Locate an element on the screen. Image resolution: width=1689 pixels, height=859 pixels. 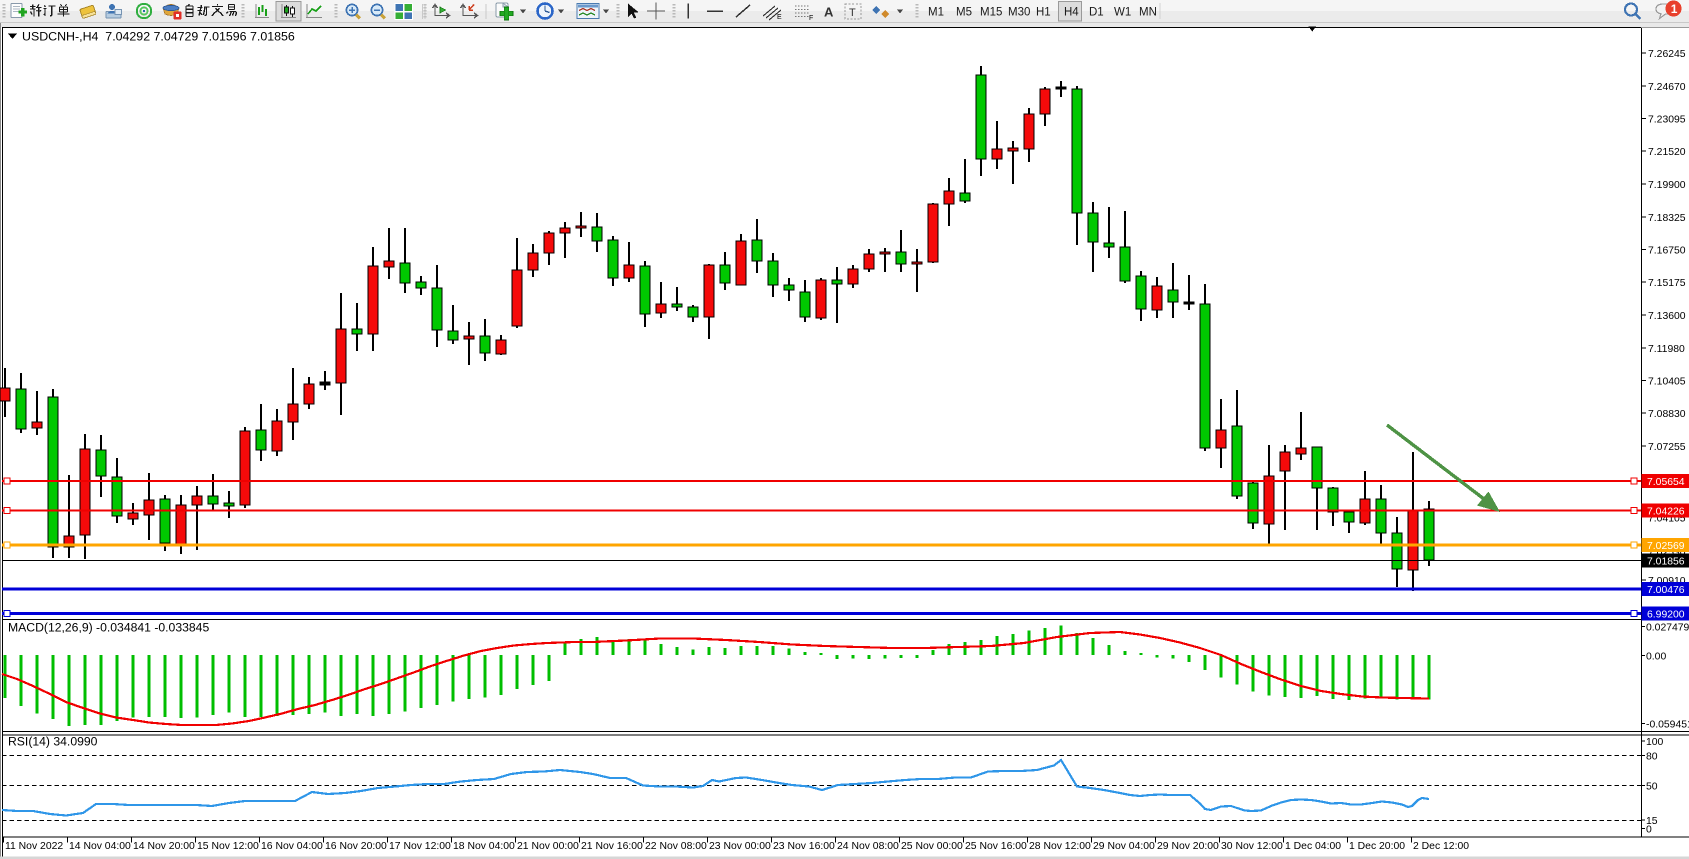
svg-text: 2 Dec 12:00 is located at coordinates (1441, 846).